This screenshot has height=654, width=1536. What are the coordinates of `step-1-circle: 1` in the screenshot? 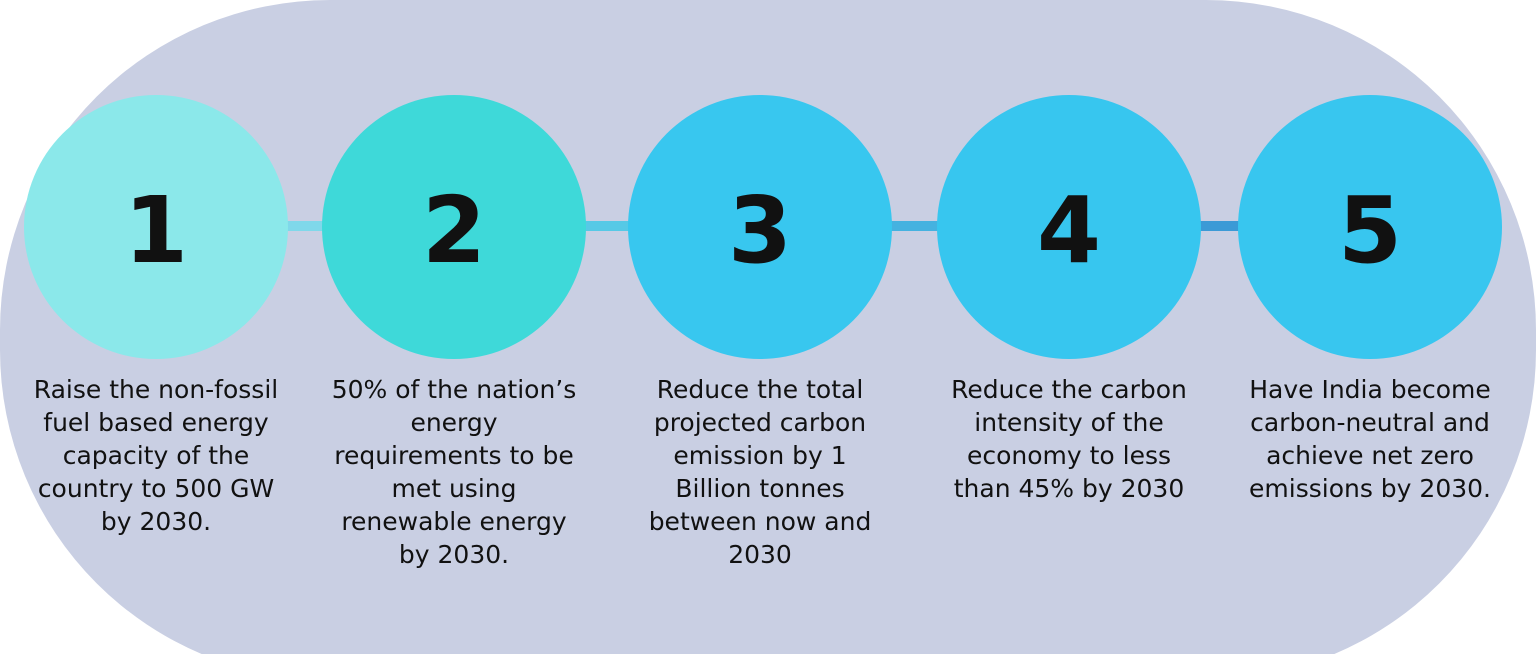 It's located at (156, 227).